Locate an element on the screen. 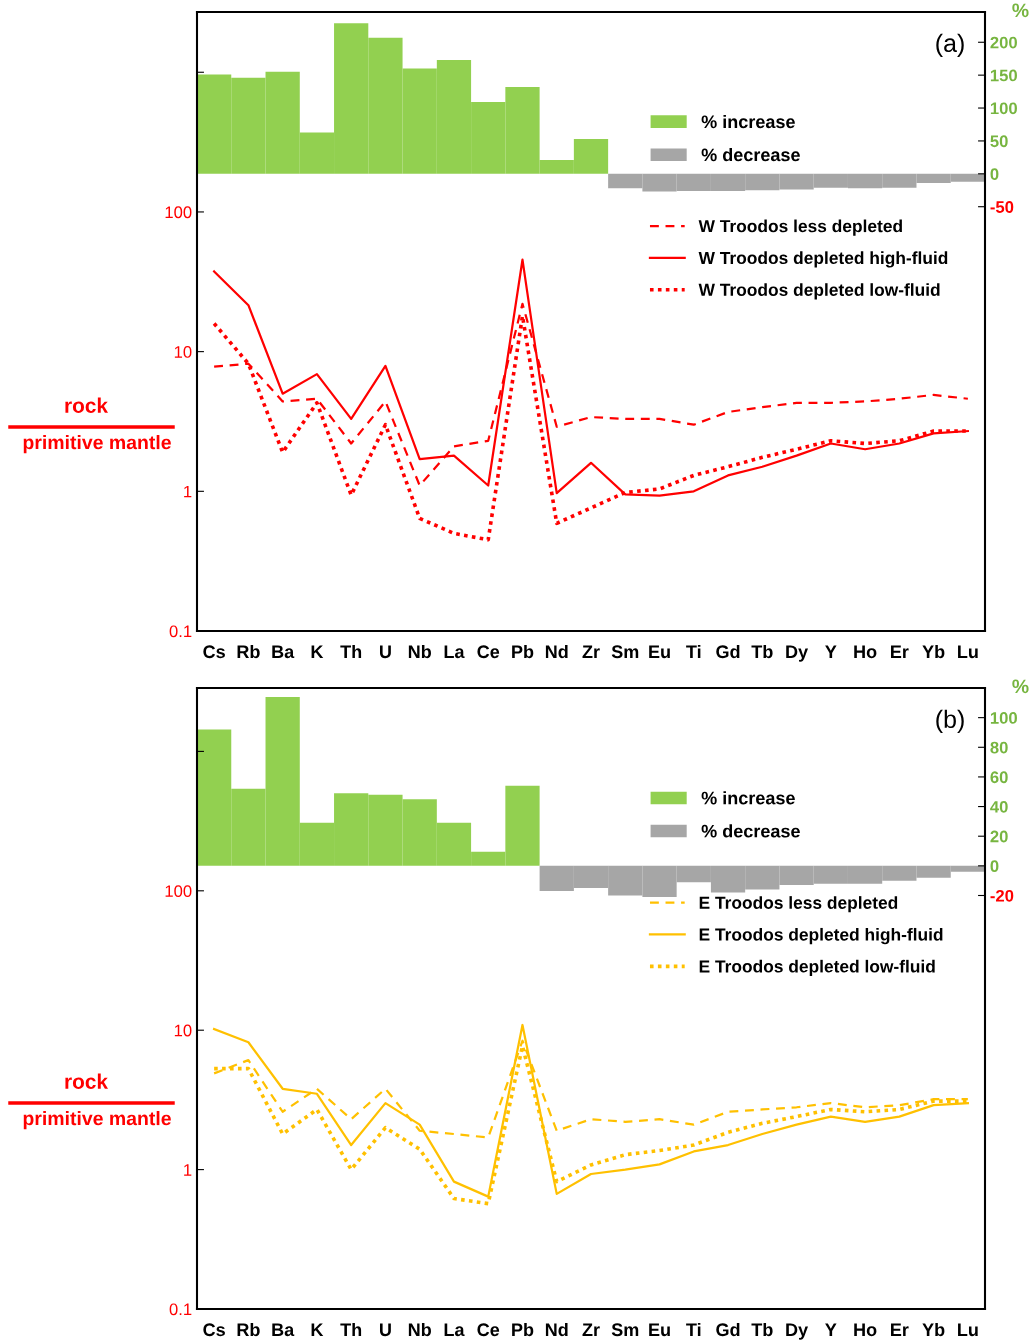  legend-label: W Troodos depleted high-fluid is located at coordinates (823, 259).